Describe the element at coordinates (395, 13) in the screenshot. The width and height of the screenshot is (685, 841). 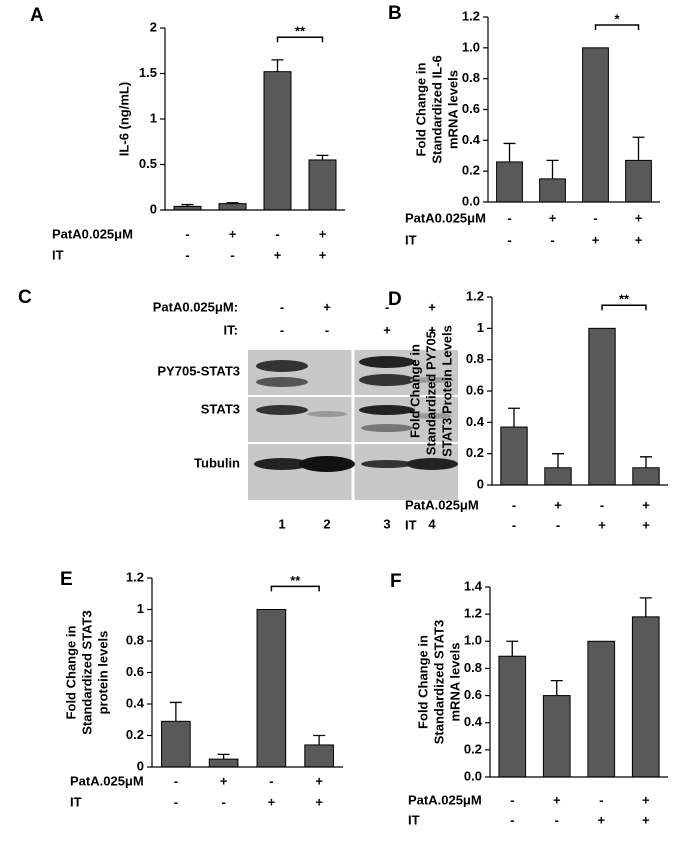
I see `panel-letter: B` at that location.